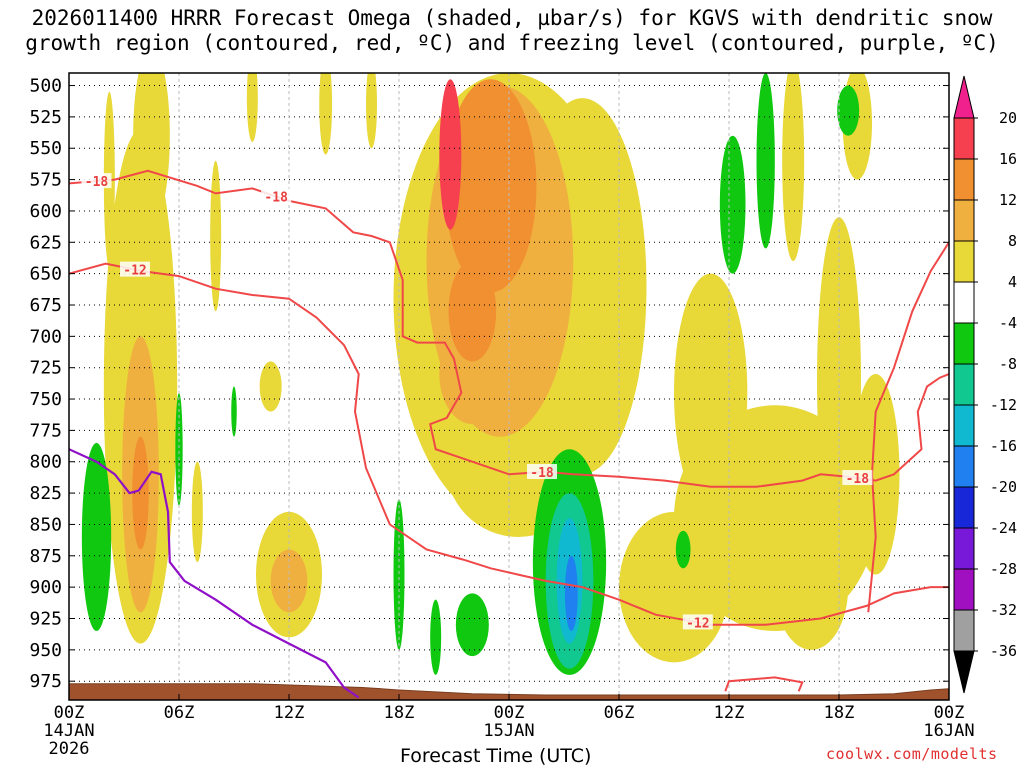  I want to click on freezing-level-line, so click(214, 573).